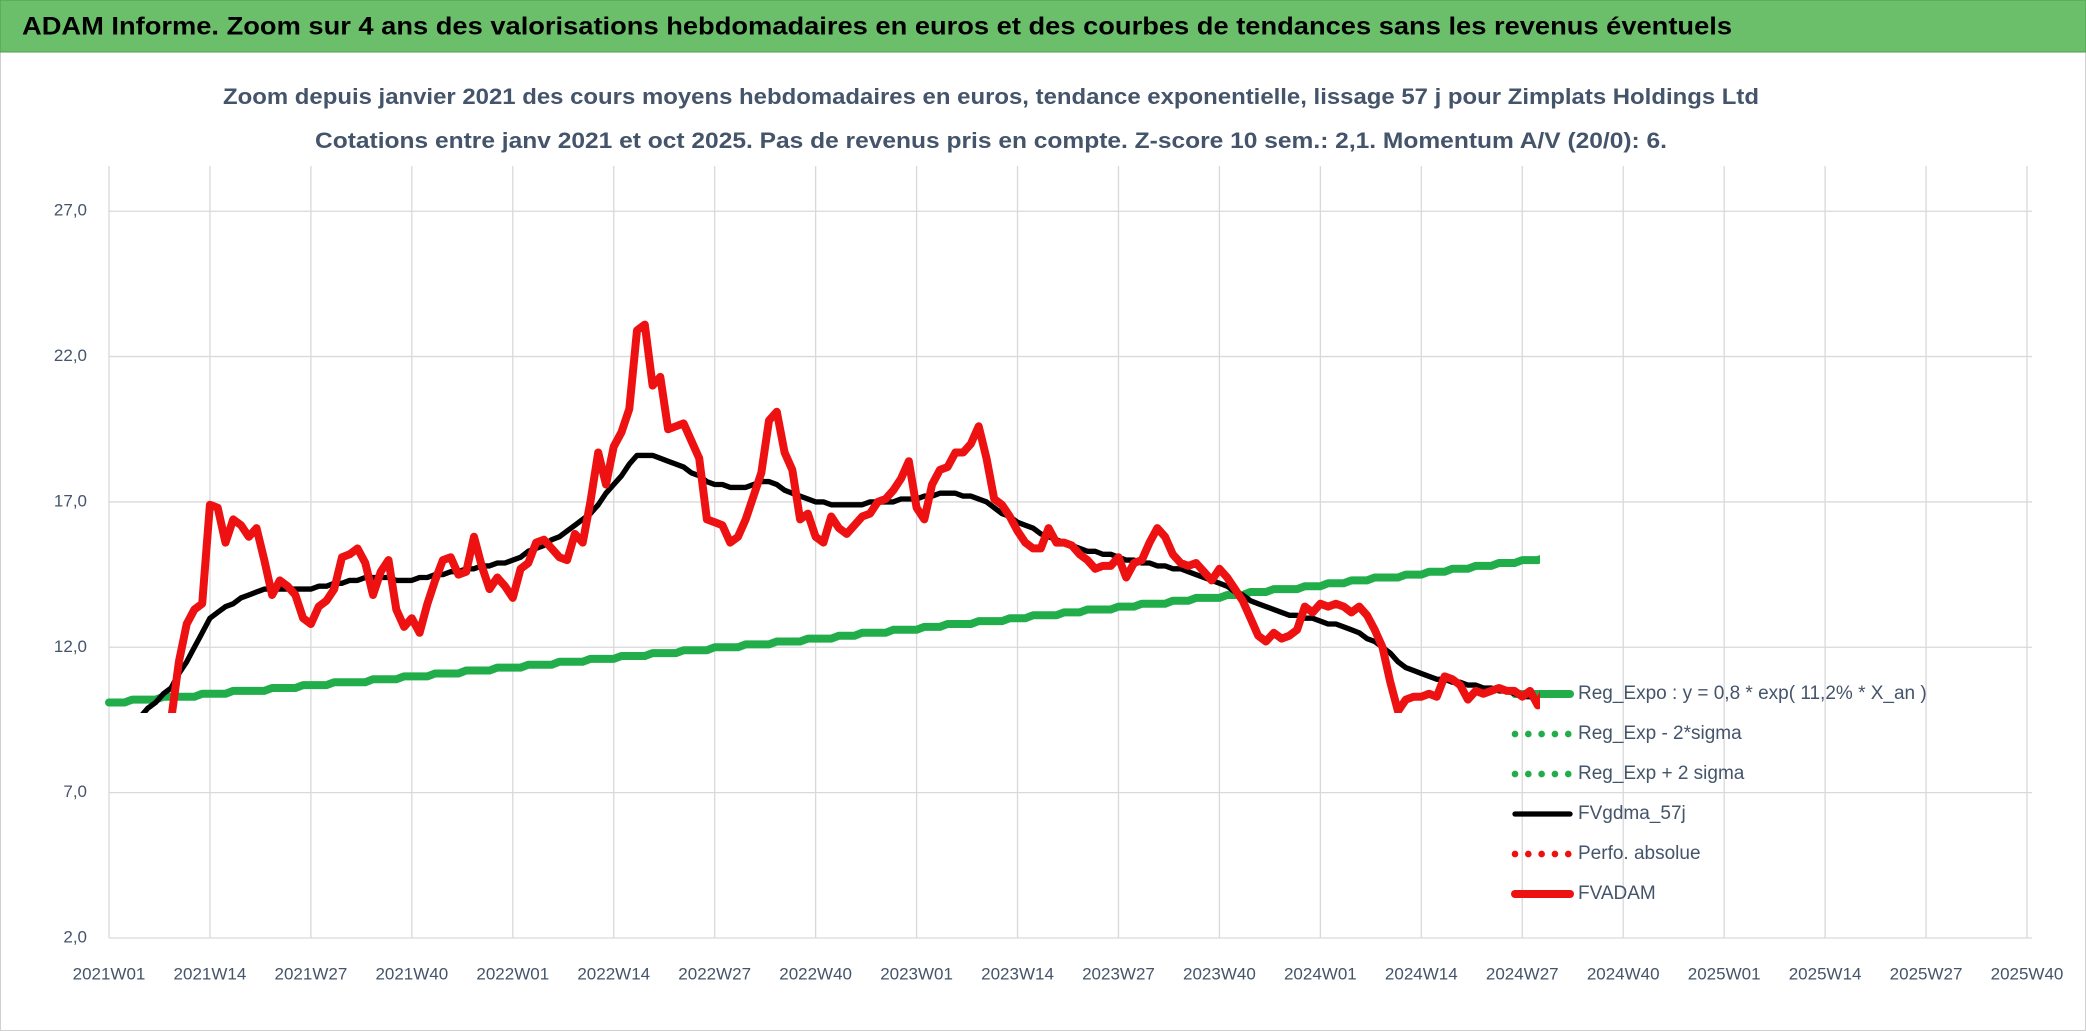 This screenshot has width=2086, height=1031. What do you see at coordinates (70, 355) in the screenshot?
I see `y-tick-label: 22,0` at bounding box center [70, 355].